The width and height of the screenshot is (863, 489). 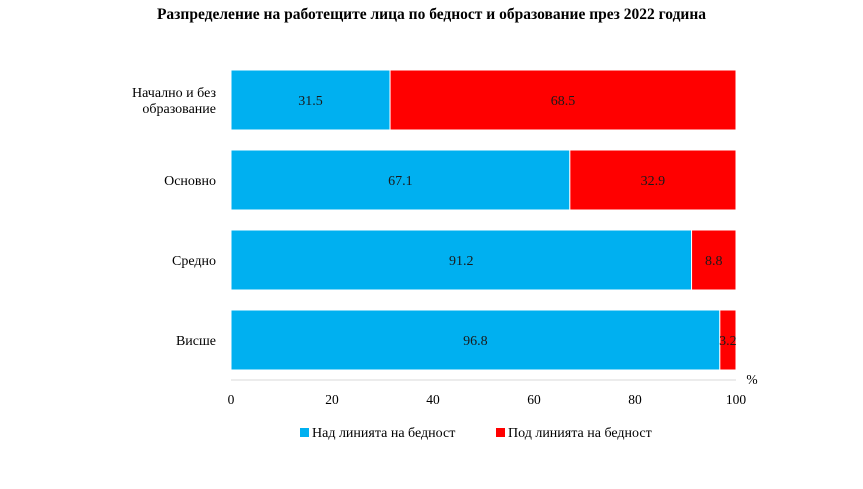 What do you see at coordinates (332, 399) in the screenshot?
I see `x-tick-label-20: 20` at bounding box center [332, 399].